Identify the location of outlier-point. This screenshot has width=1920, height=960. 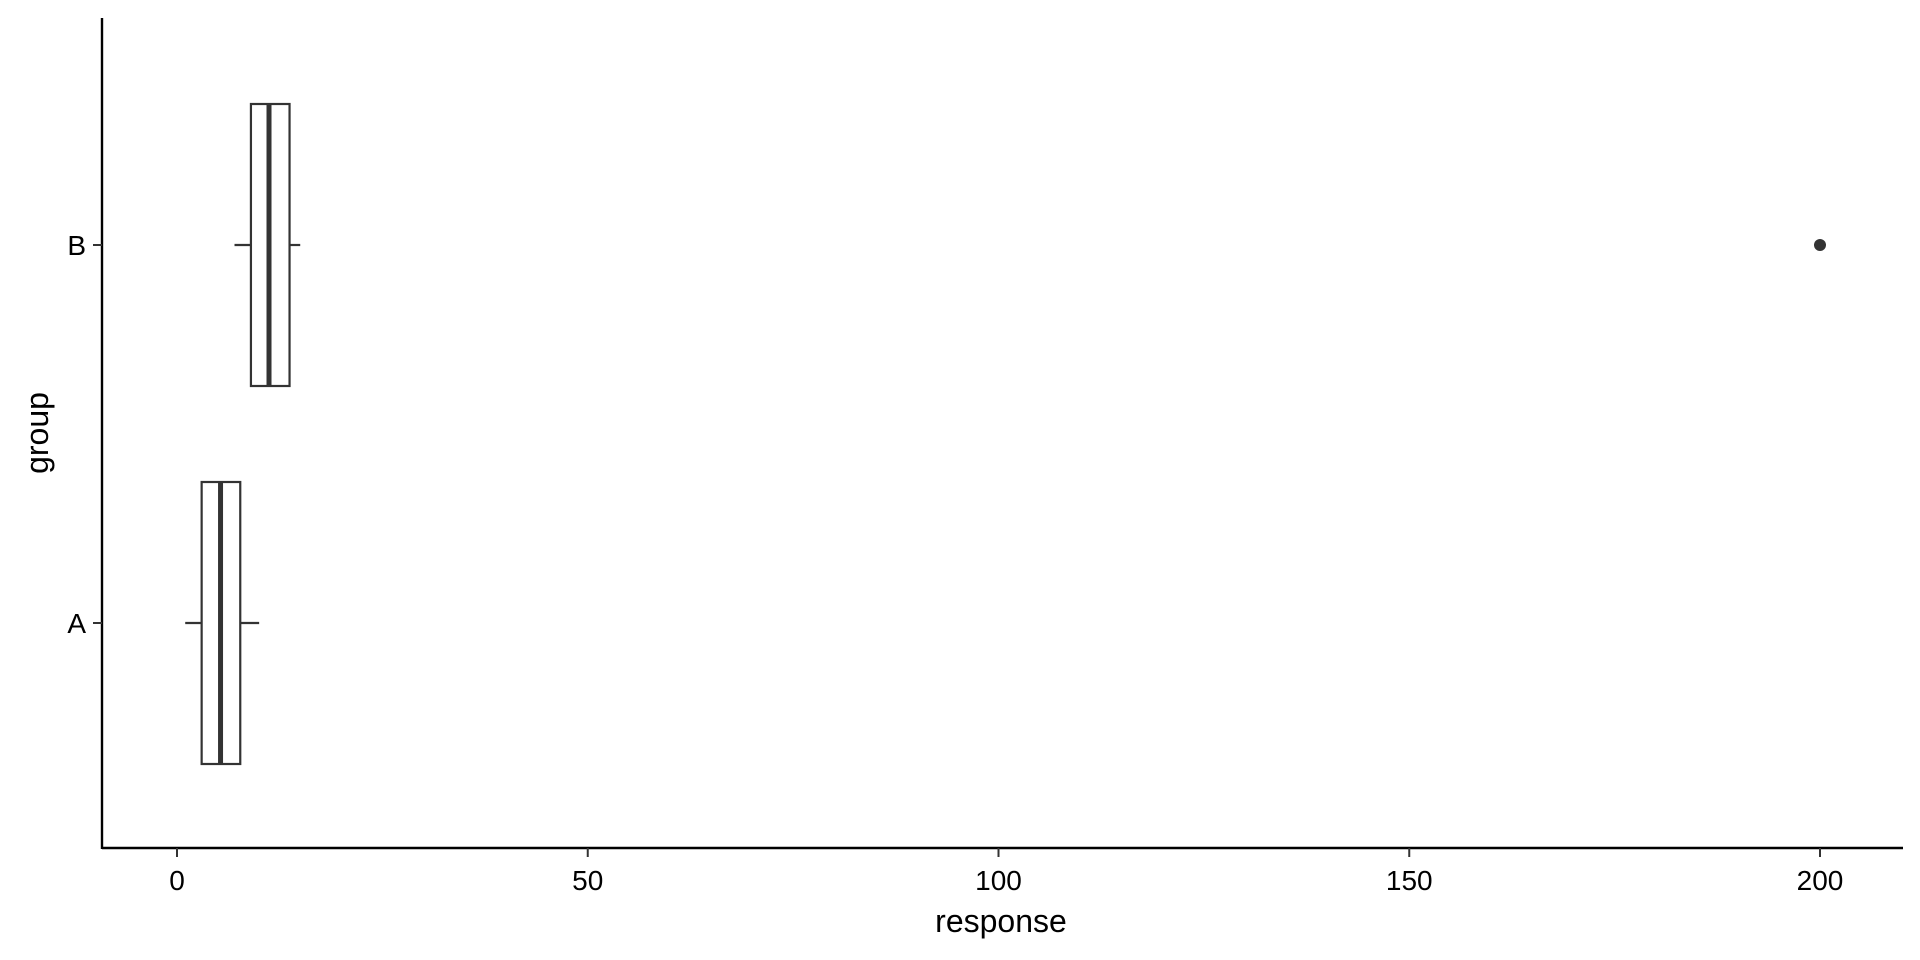
(1820, 245).